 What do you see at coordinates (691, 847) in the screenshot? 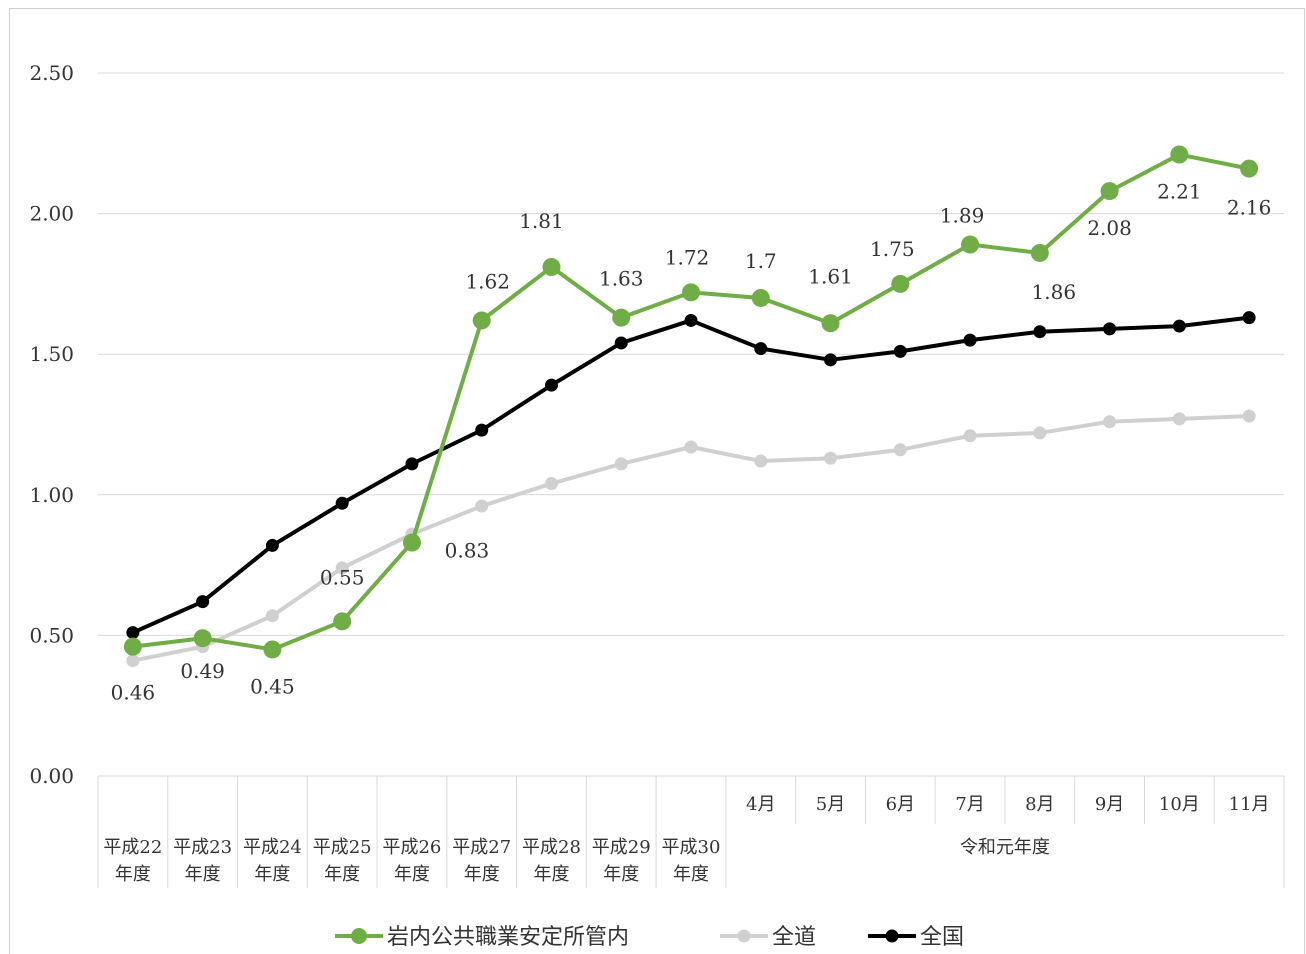
I see `x-category-label: 平成30` at bounding box center [691, 847].